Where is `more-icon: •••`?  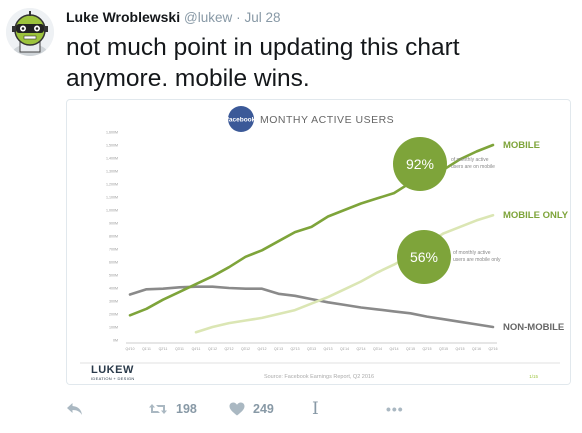 more-icon: ••• is located at coordinates (395, 409).